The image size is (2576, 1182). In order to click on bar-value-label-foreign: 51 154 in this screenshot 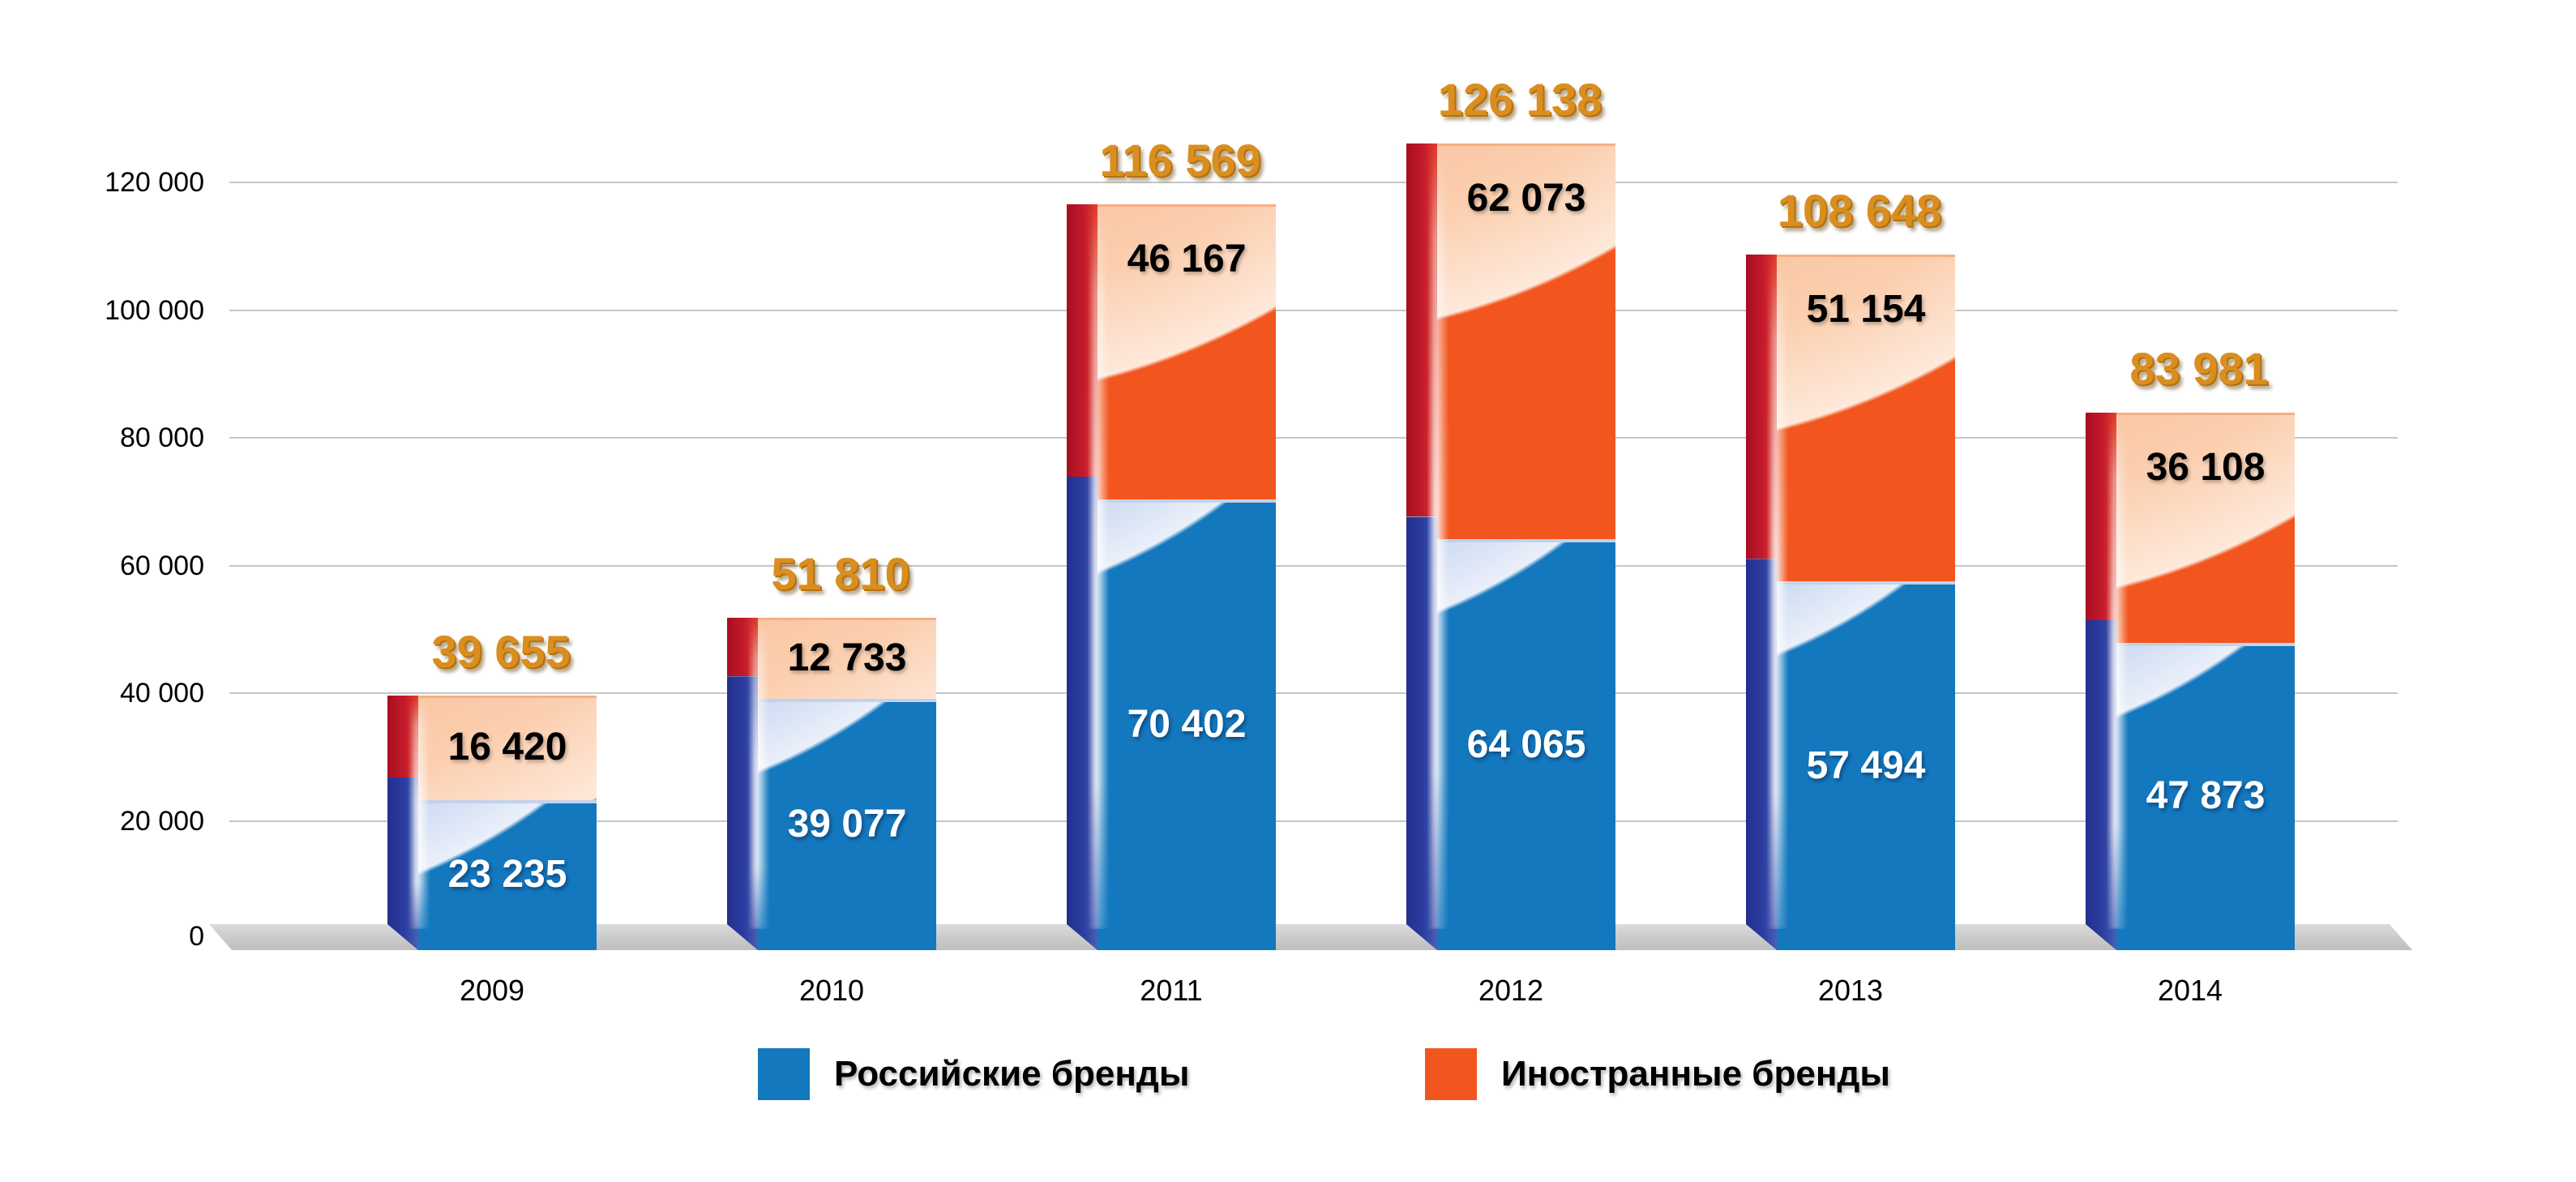, I will do `click(1866, 310)`.